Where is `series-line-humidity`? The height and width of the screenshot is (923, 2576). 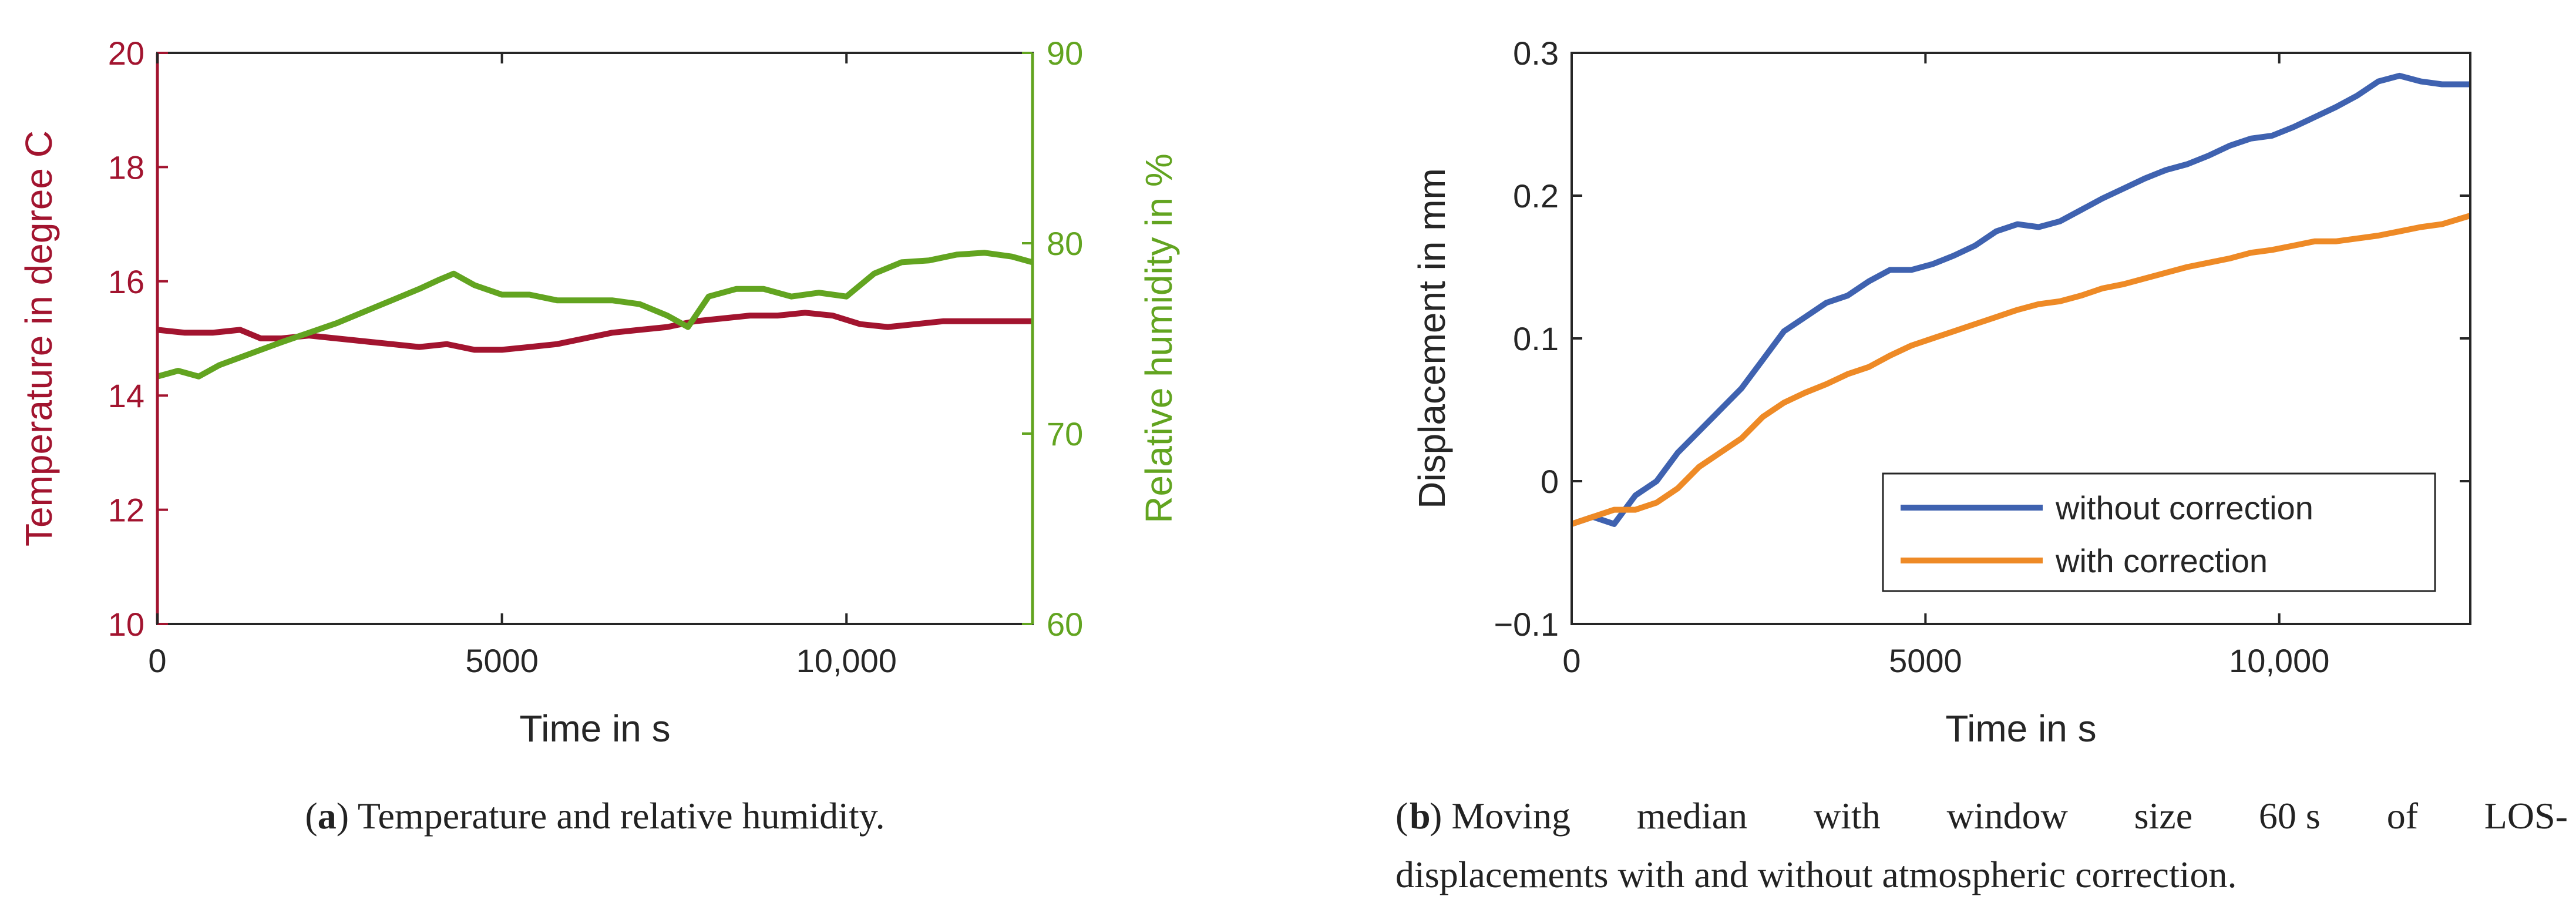
series-line-humidity is located at coordinates (595, 315).